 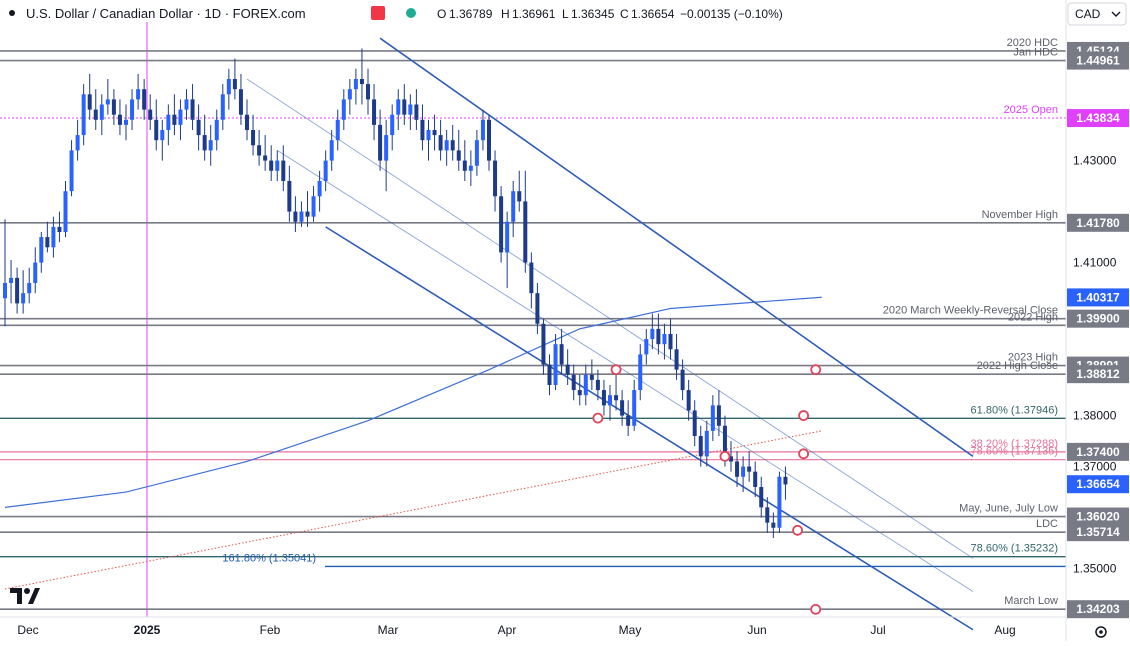 What do you see at coordinates (1098, 517) in the screenshot?
I see `price-label: 1.36020` at bounding box center [1098, 517].